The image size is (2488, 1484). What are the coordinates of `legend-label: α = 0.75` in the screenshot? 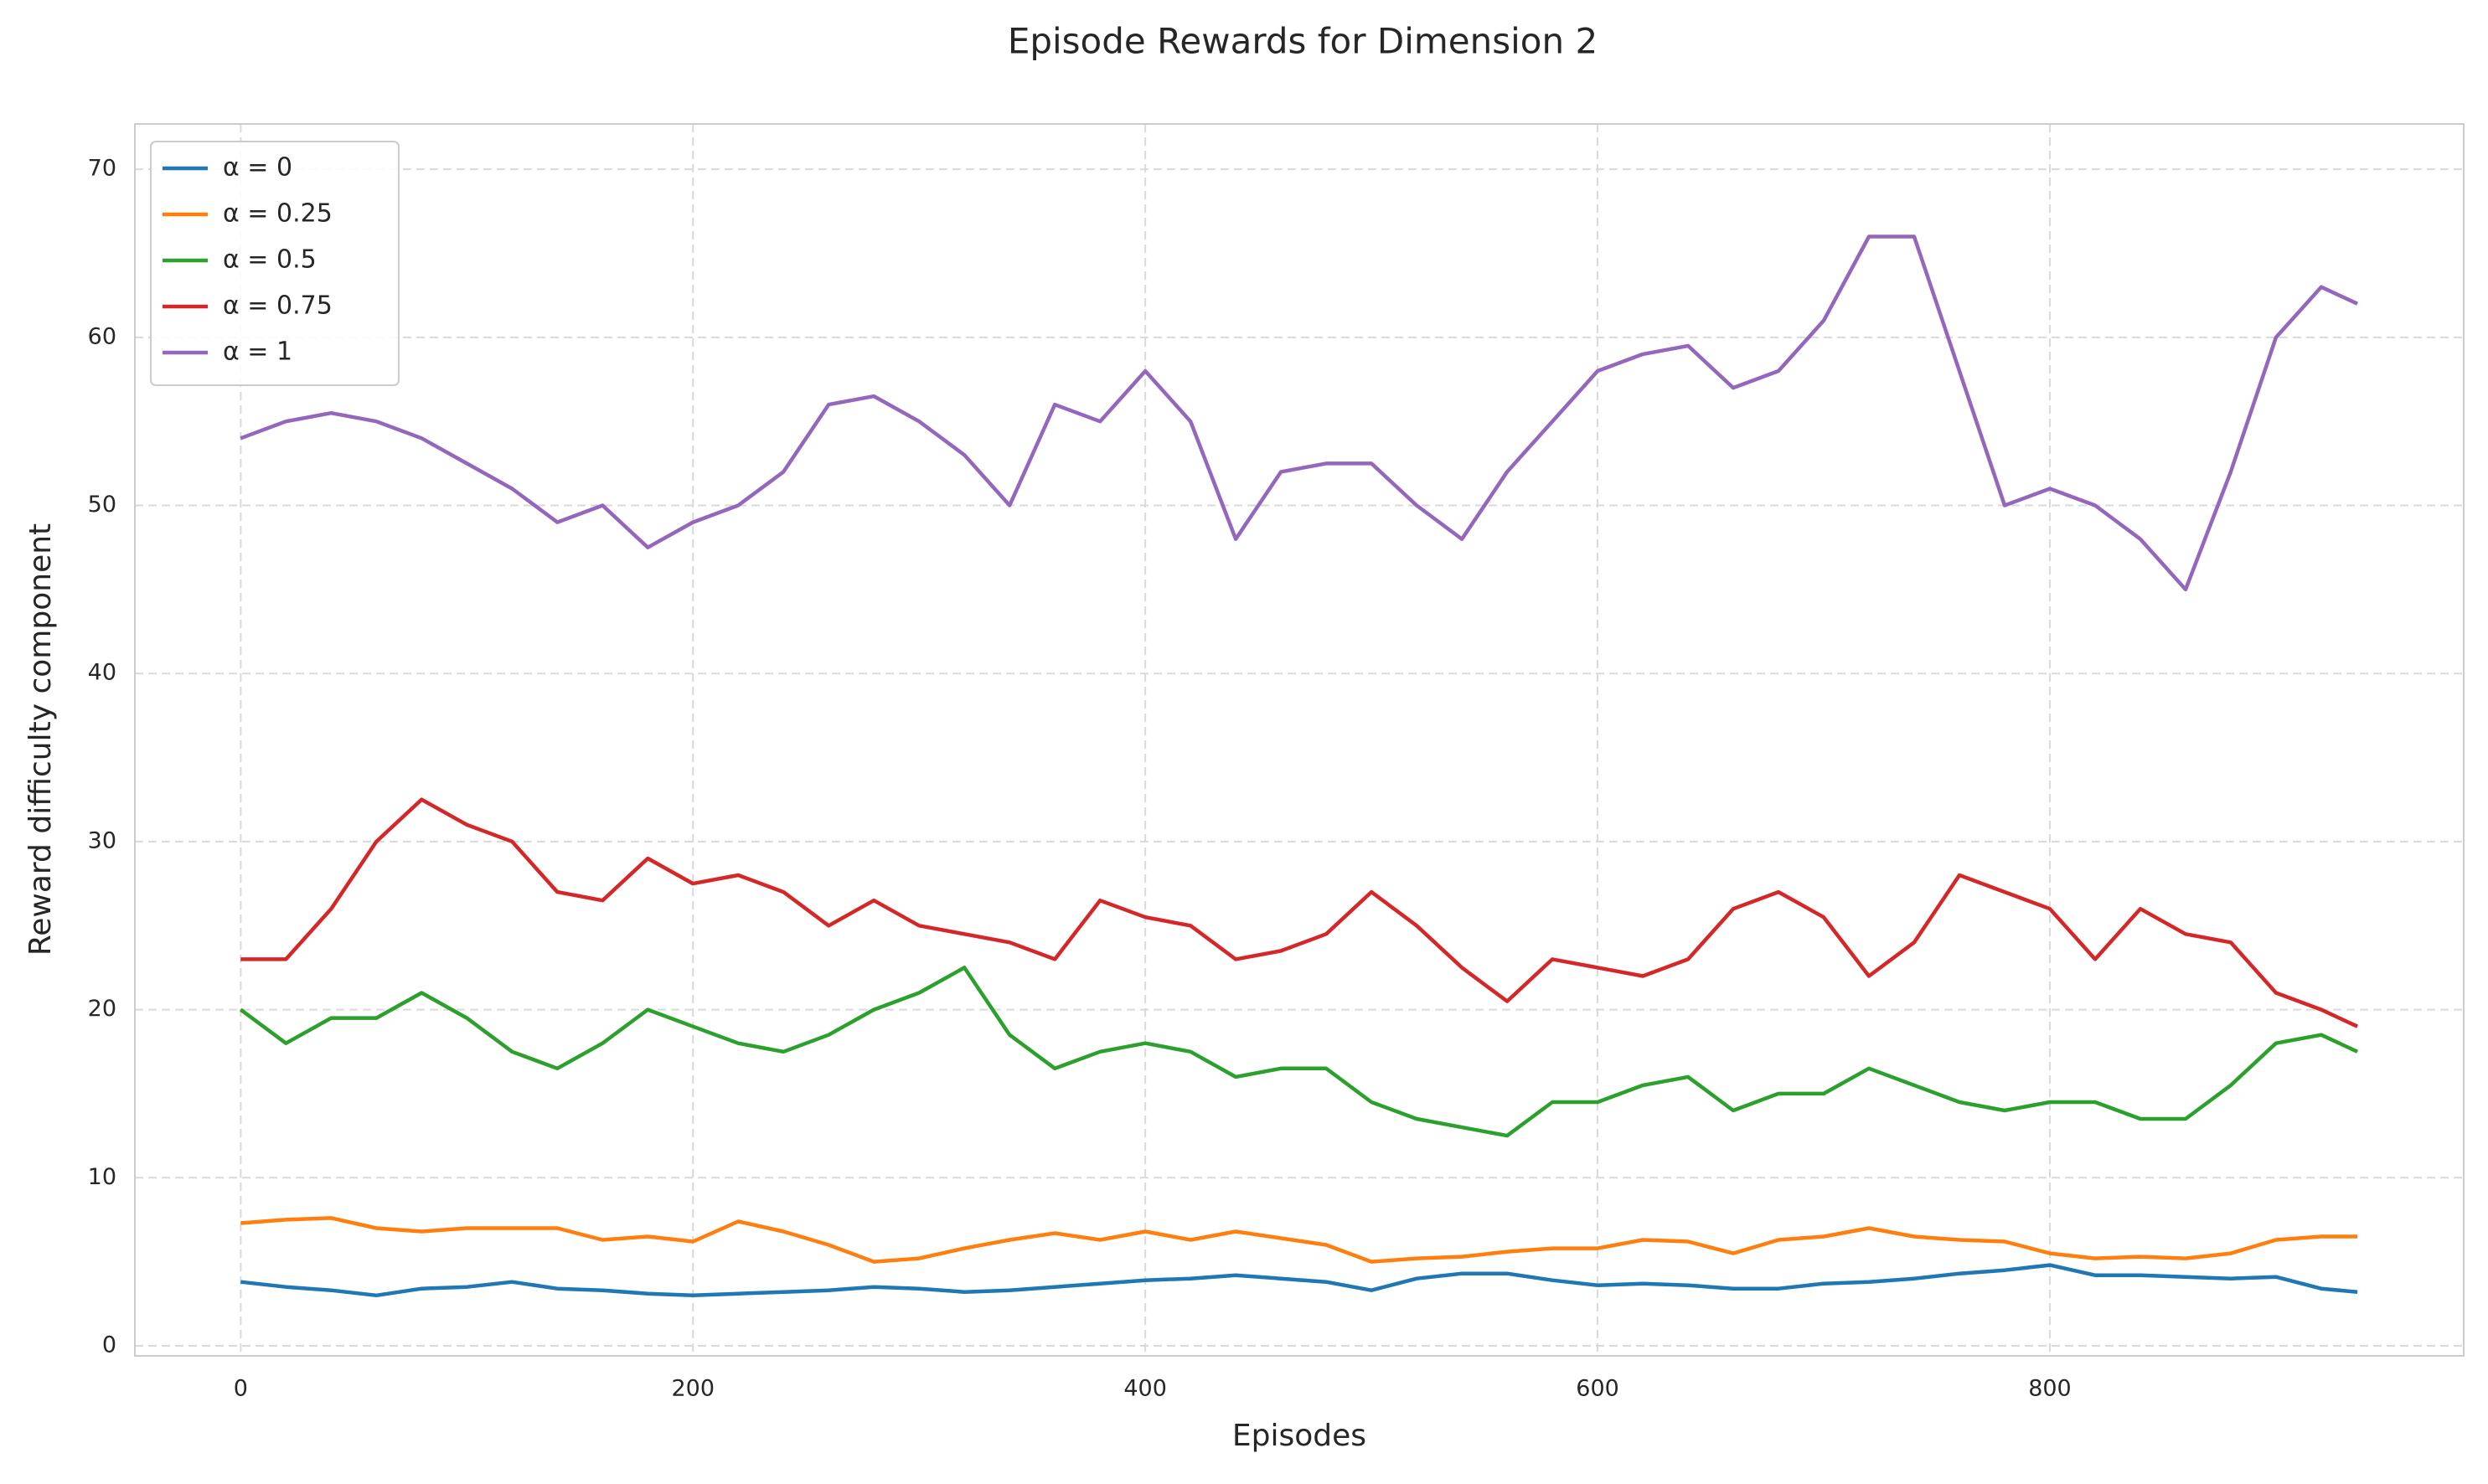 It's located at (278, 306).